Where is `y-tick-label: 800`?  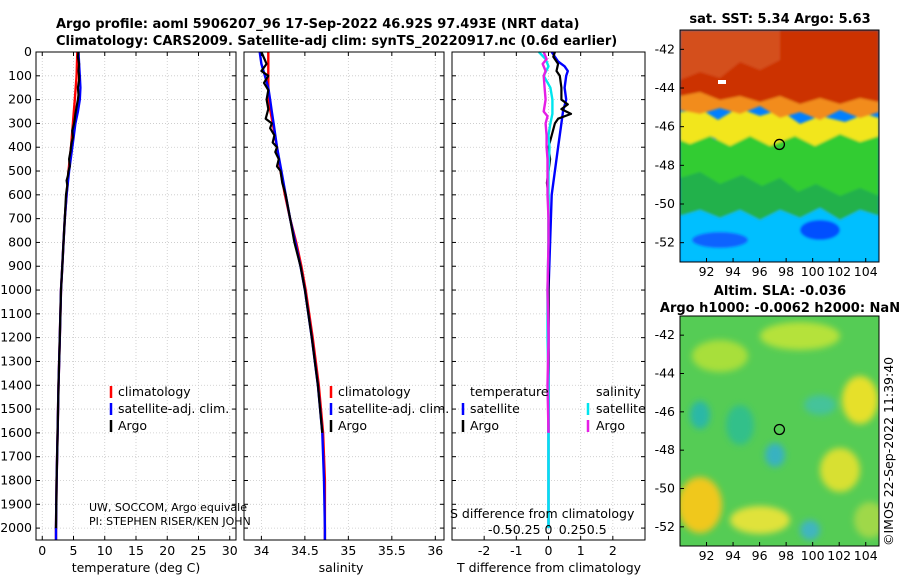 y-tick-label: 800 is located at coordinates (20, 241).